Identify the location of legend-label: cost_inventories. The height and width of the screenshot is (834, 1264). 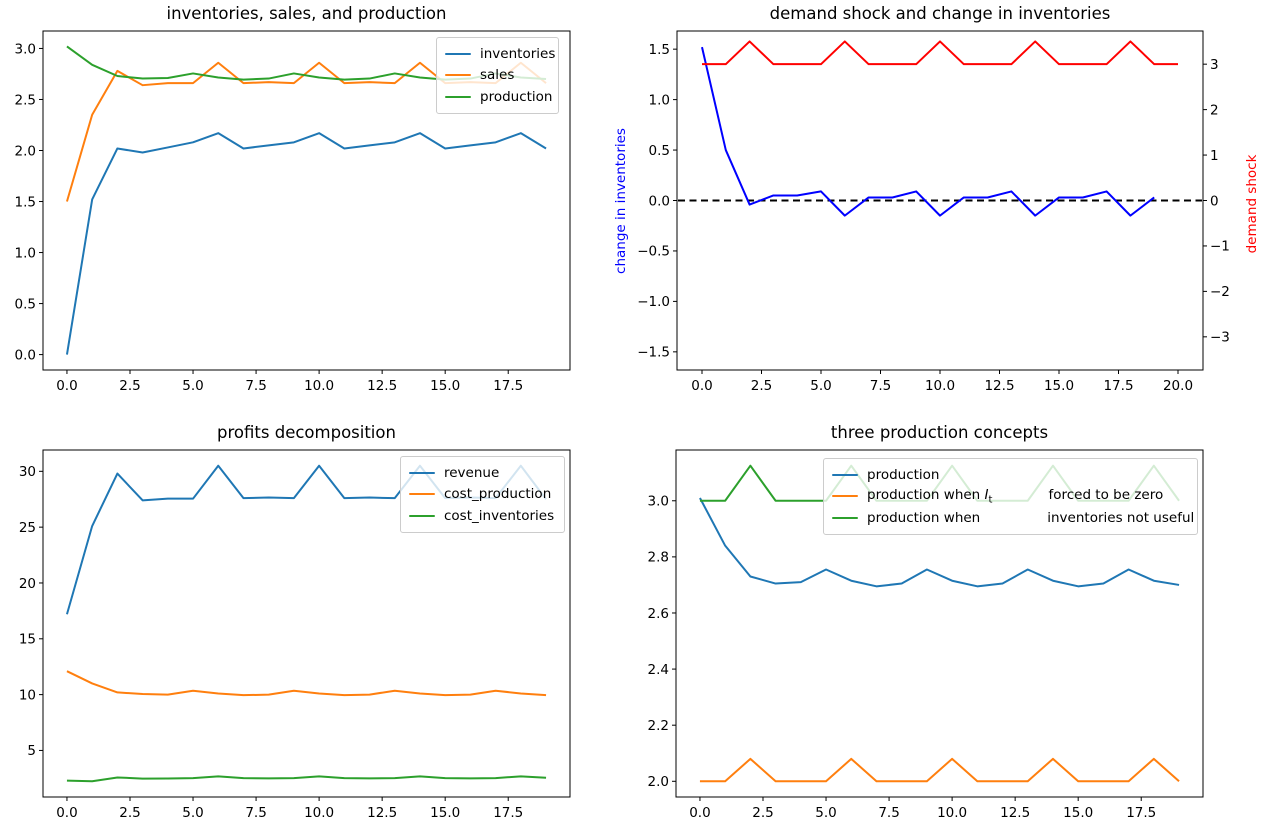
(499, 515).